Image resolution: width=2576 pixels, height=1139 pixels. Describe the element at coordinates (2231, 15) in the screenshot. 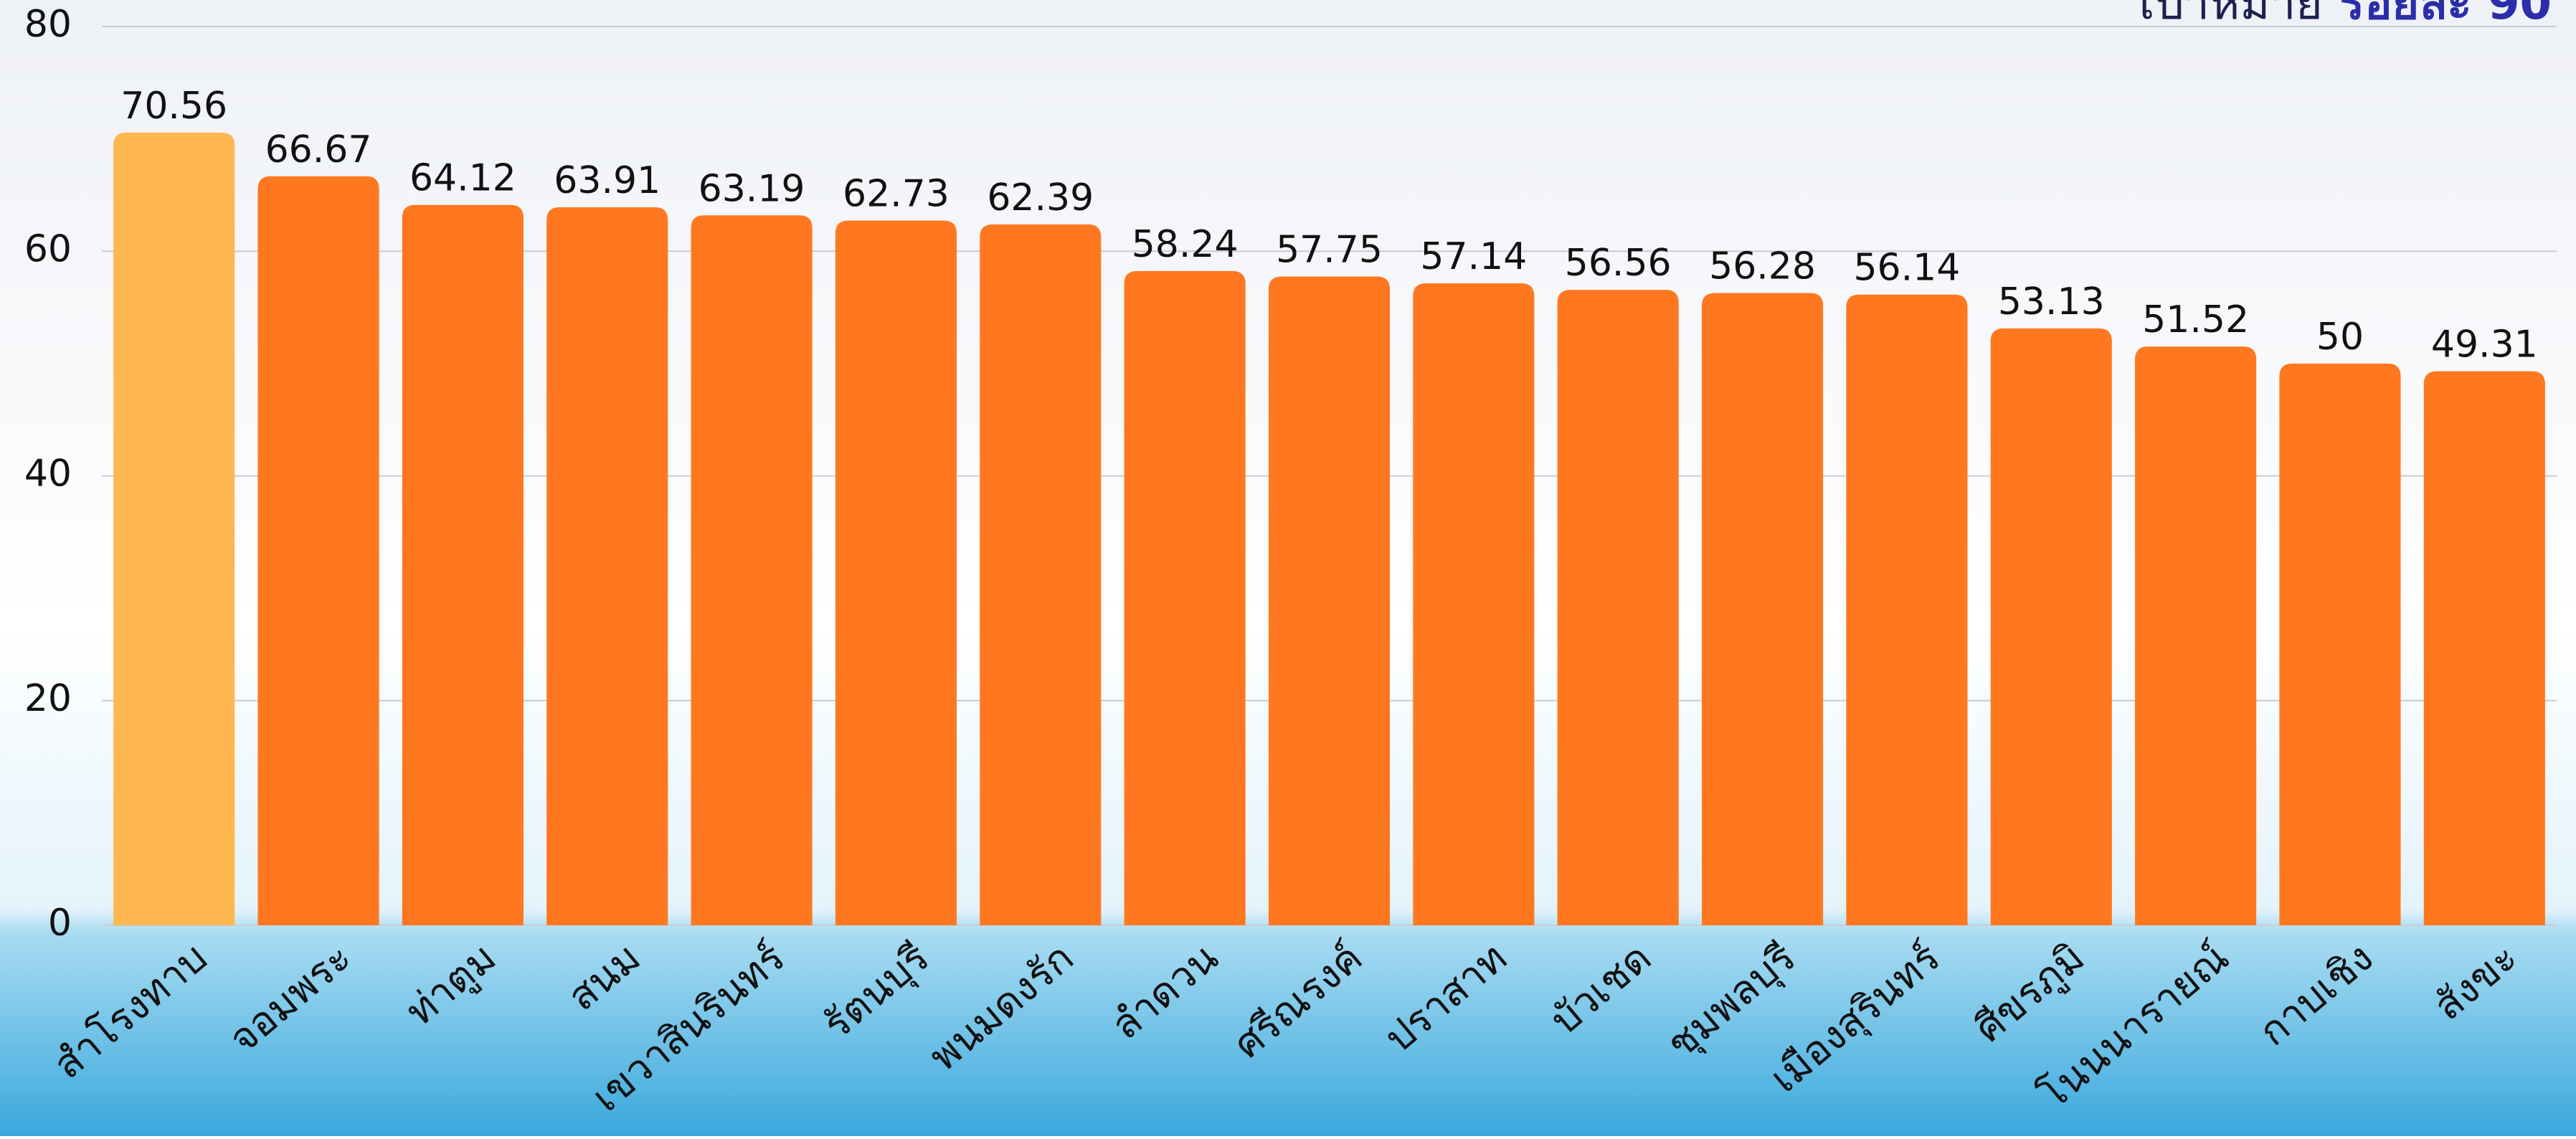

I see `annotation-text: เป้าหมาย` at that location.